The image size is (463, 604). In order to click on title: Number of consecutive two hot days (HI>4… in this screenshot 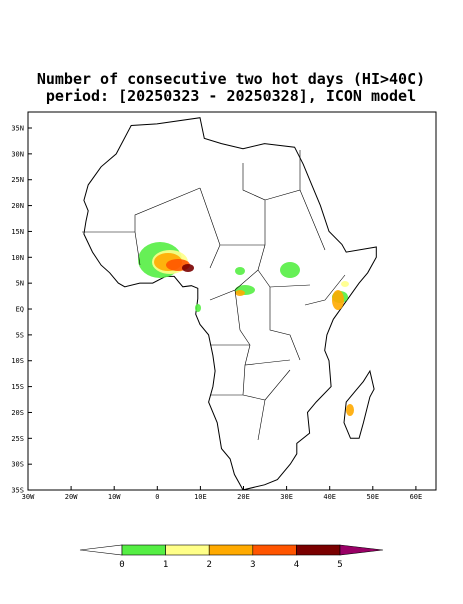, I will do `click(231, 79)`.